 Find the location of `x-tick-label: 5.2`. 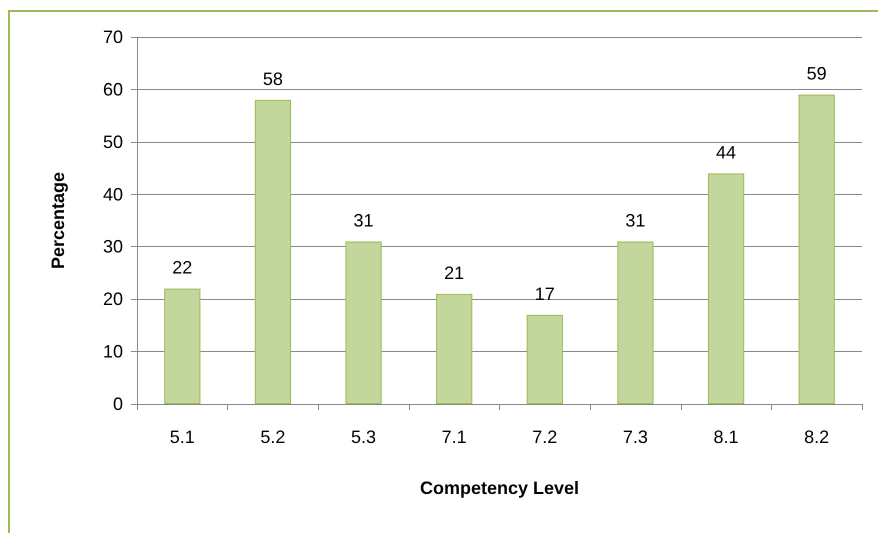

x-tick-label: 5.2 is located at coordinates (273, 437).